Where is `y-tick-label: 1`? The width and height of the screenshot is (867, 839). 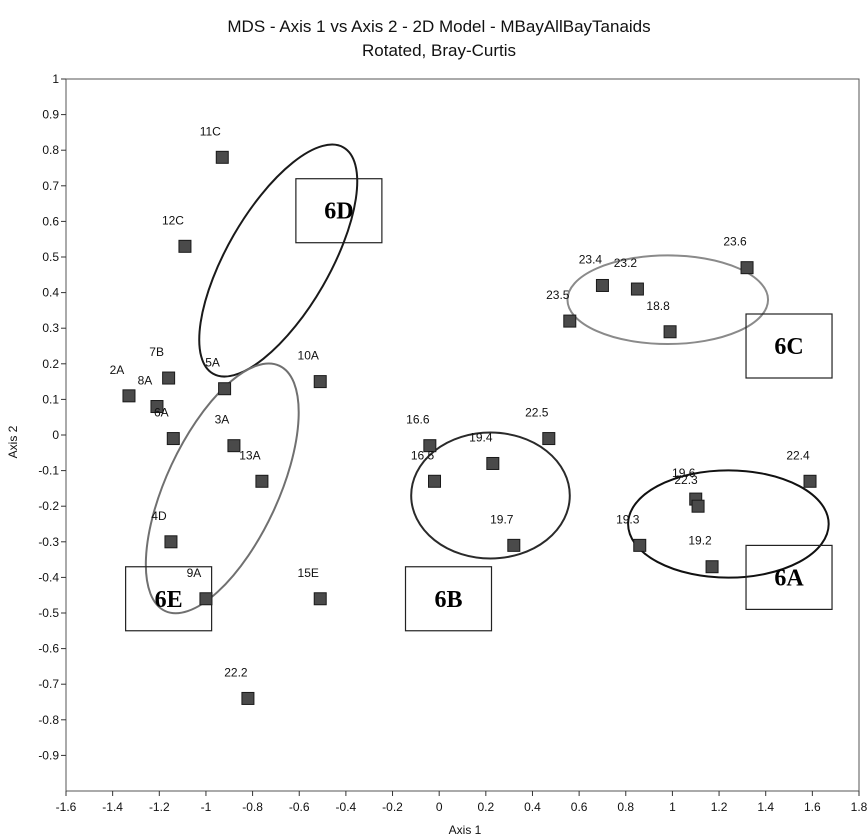
y-tick-label: 1 is located at coordinates (55, 79).